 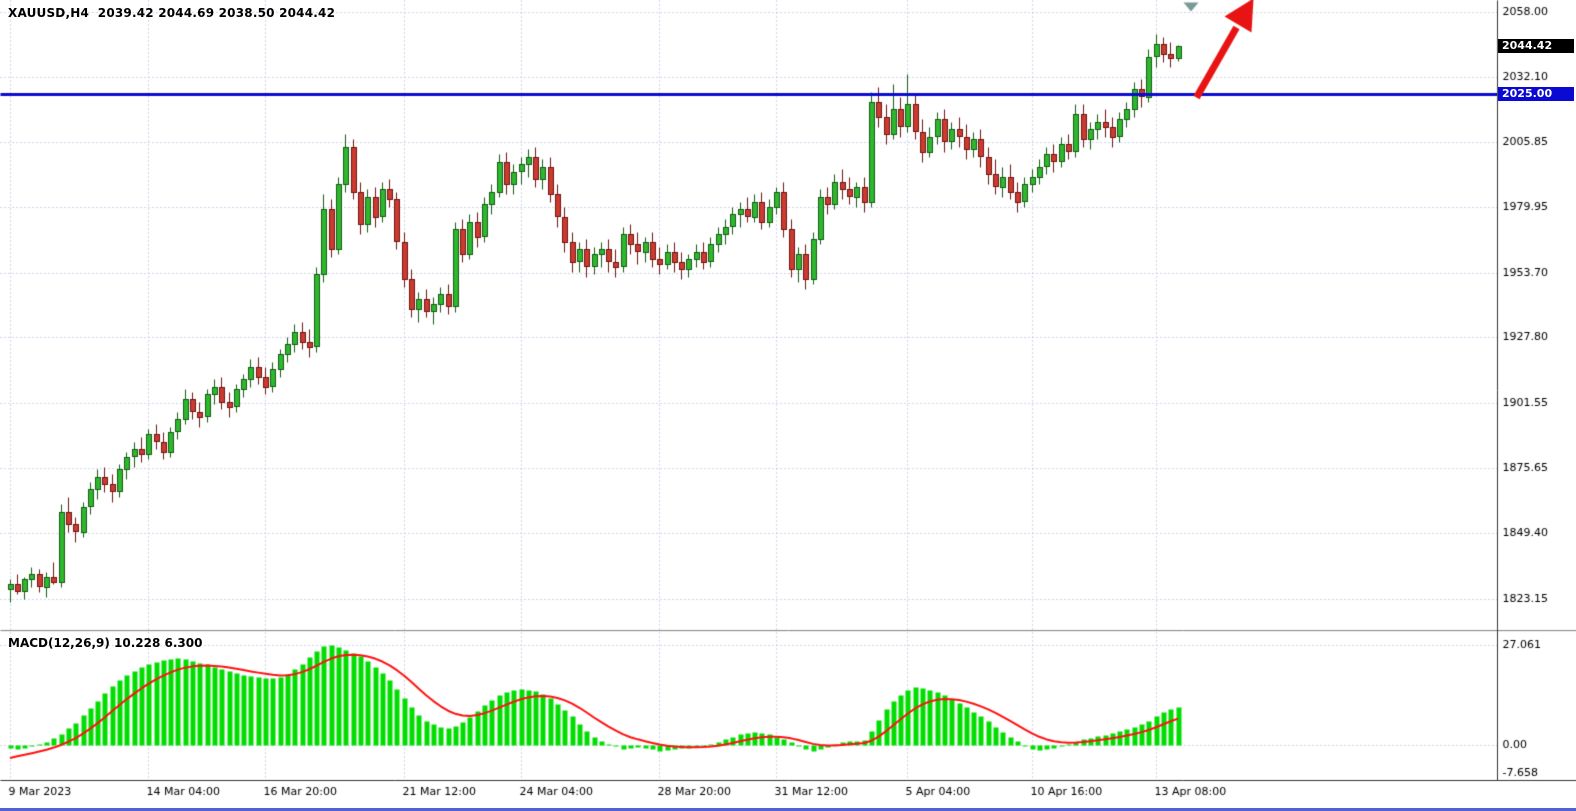 What do you see at coordinates (1536, 46) in the screenshot?
I see `current-price-tag: 2044.42` at bounding box center [1536, 46].